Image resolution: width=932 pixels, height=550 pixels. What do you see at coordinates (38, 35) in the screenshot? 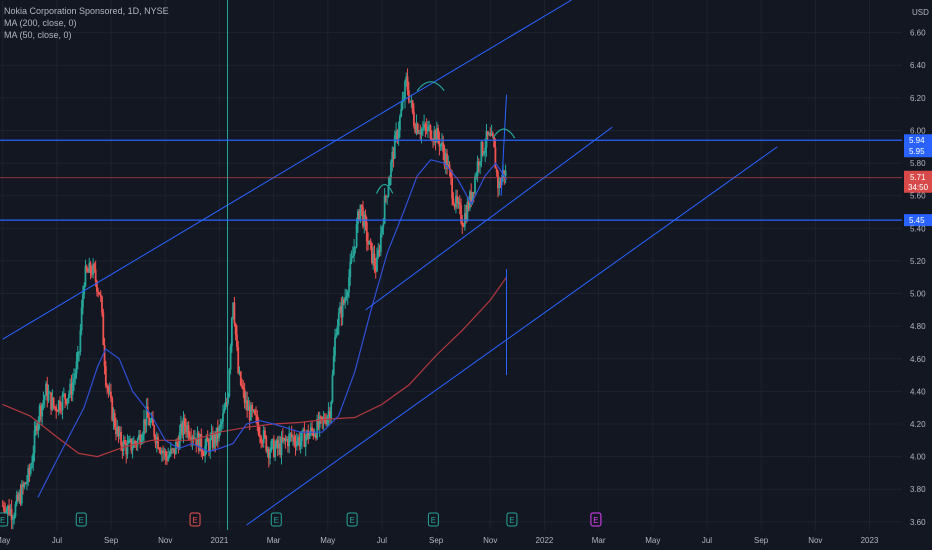
I see `legend-ma50: MA (50, close, 0)` at bounding box center [38, 35].